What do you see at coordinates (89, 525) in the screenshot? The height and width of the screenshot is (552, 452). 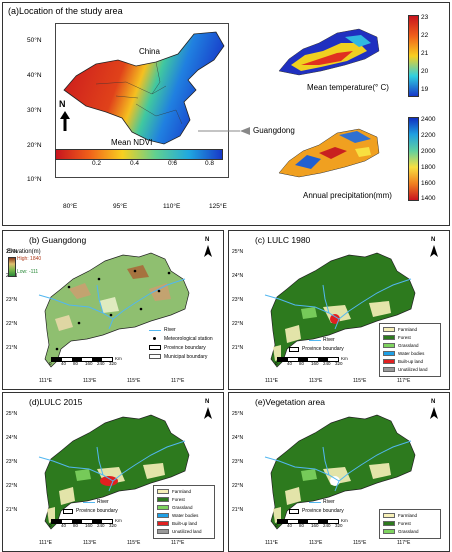 I see `scalebar-tick: 160` at bounding box center [89, 525].